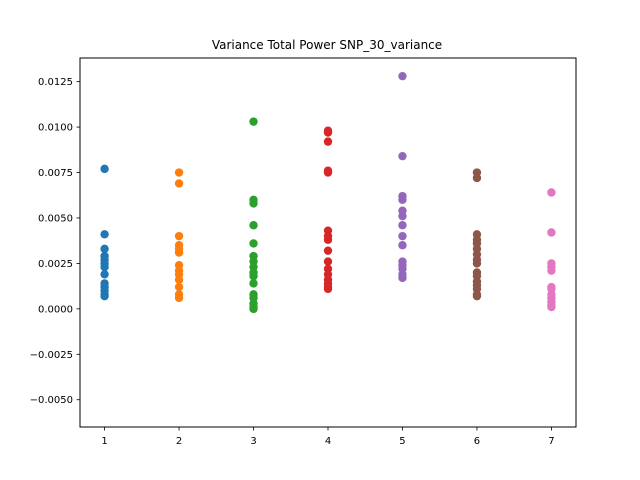 The image size is (640, 480). What do you see at coordinates (327, 45) in the screenshot?
I see `chart-title: Variance Total Power SNP_30_variance` at bounding box center [327, 45].